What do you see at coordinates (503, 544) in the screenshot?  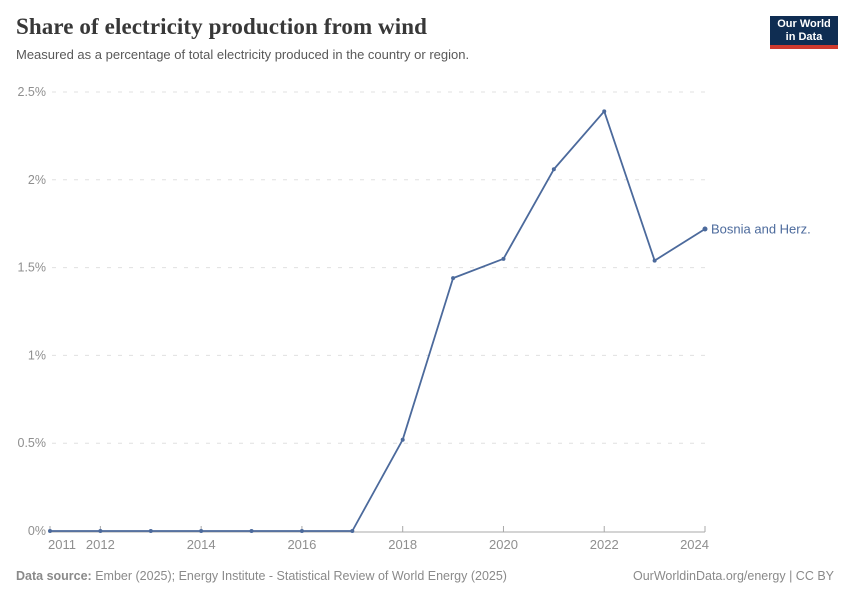 I see `x-tick-label: 2020` at bounding box center [503, 544].